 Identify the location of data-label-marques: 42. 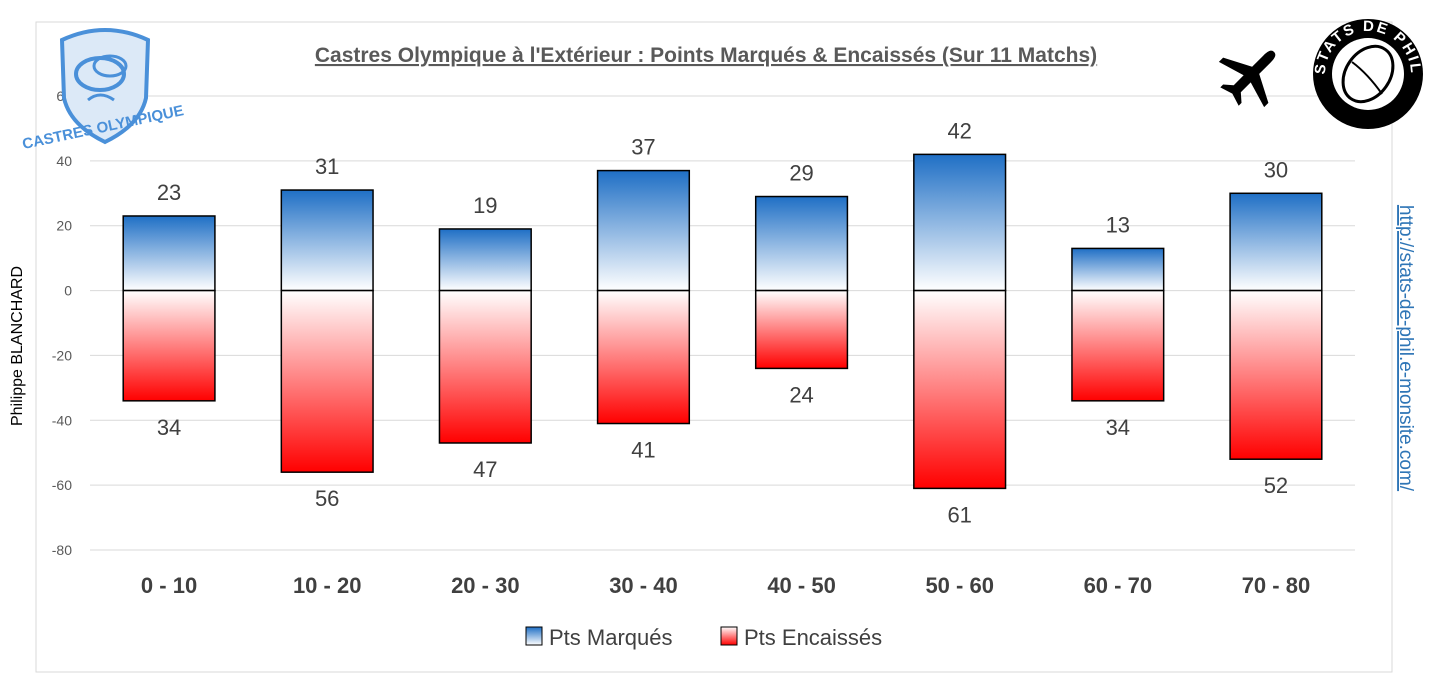
(959, 130).